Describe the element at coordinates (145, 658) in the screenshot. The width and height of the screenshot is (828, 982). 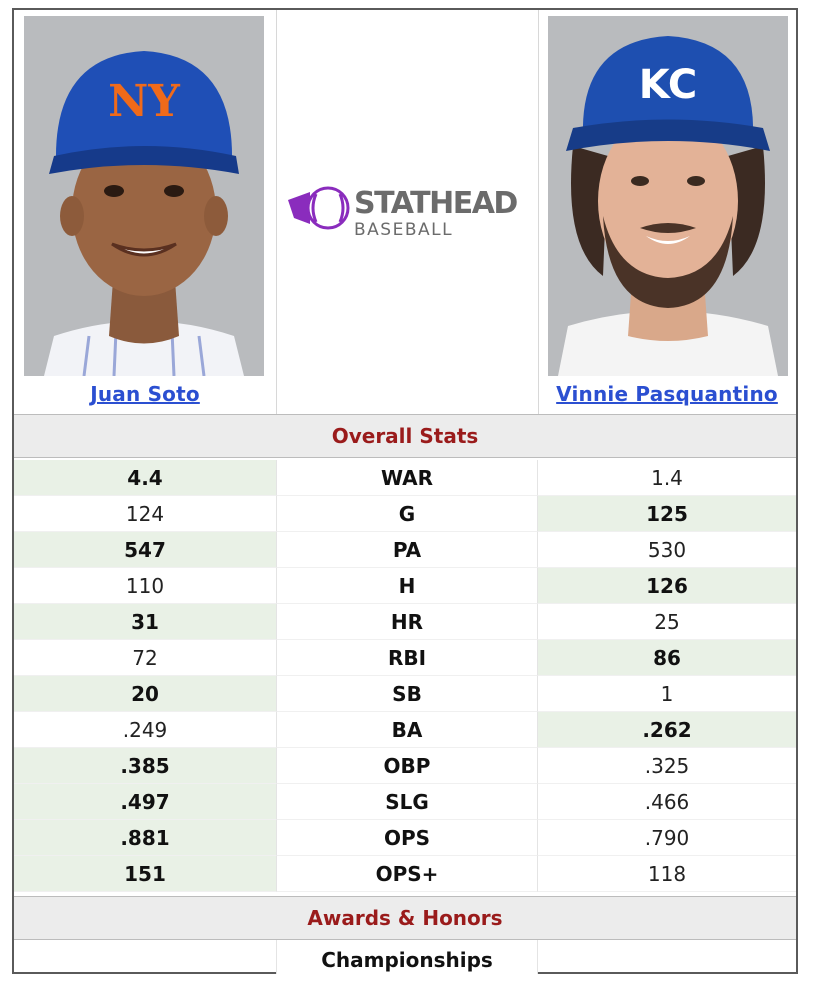
I see `stat-left-value: 72` at that location.